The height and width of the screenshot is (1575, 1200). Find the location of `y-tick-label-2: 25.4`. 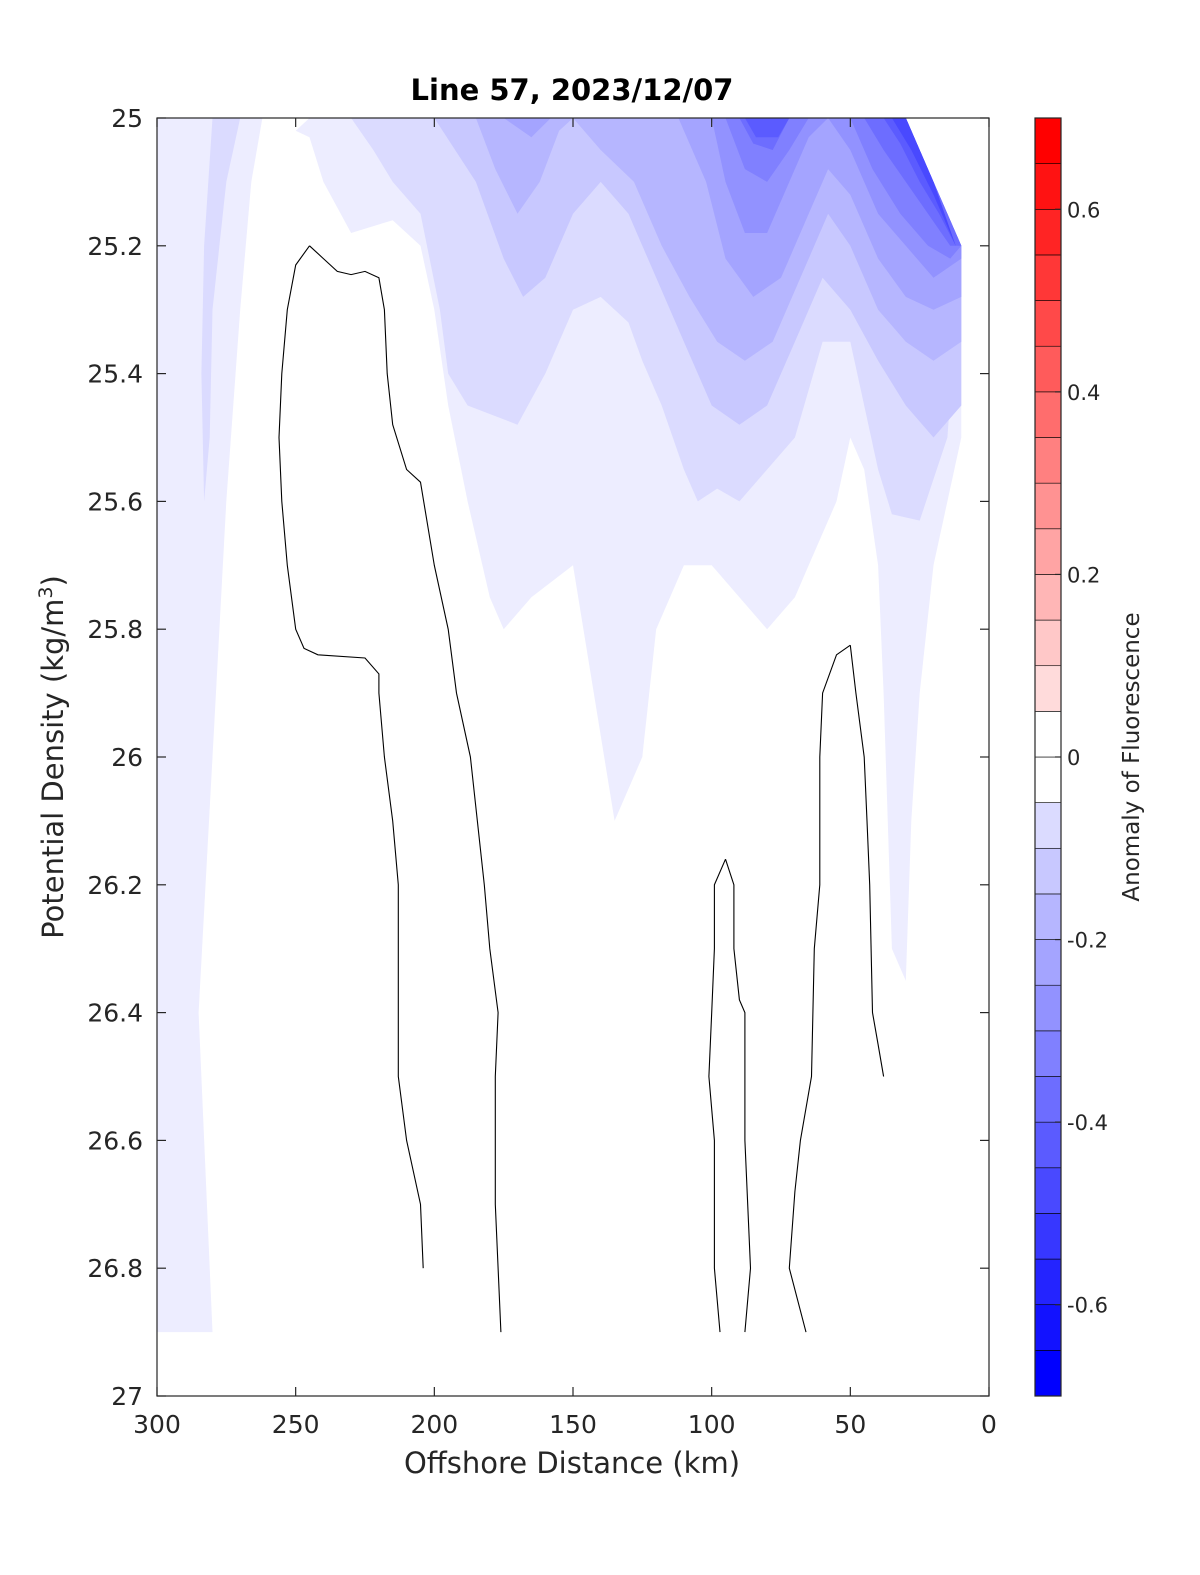

y-tick-label-2: 25.4 is located at coordinates (115, 374).